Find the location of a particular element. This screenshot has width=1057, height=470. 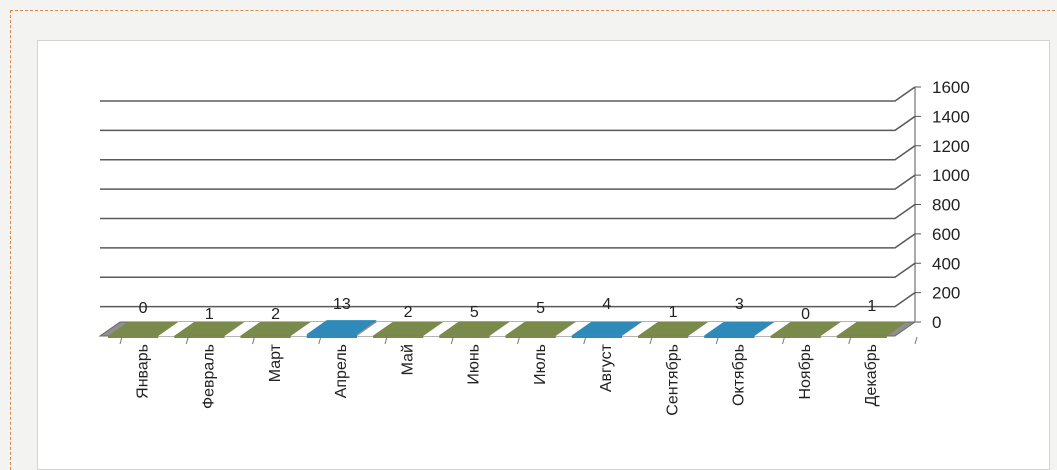

category-label: Октябрь is located at coordinates (739, 375).